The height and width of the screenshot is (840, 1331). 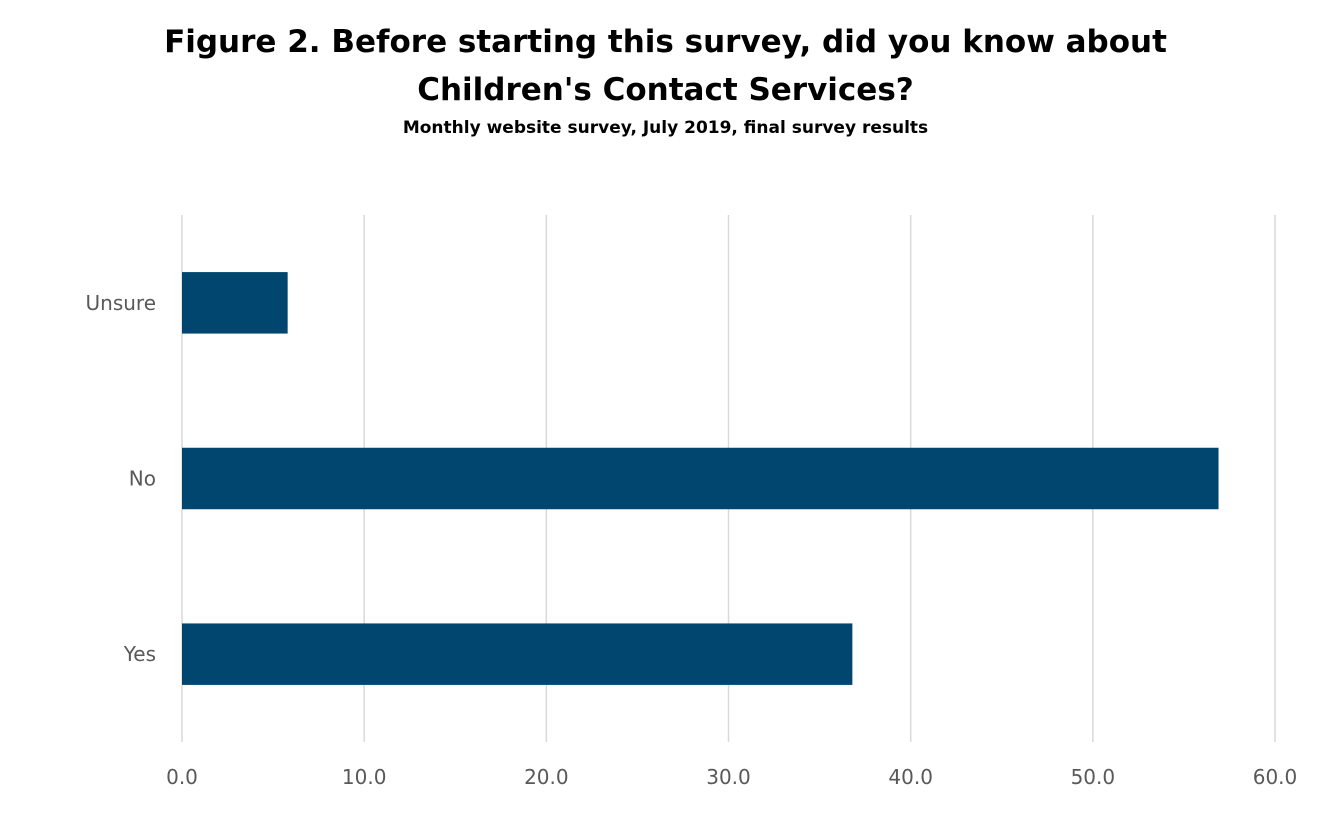 I want to click on x-tick-label: 50.0, so click(x=1093, y=777).